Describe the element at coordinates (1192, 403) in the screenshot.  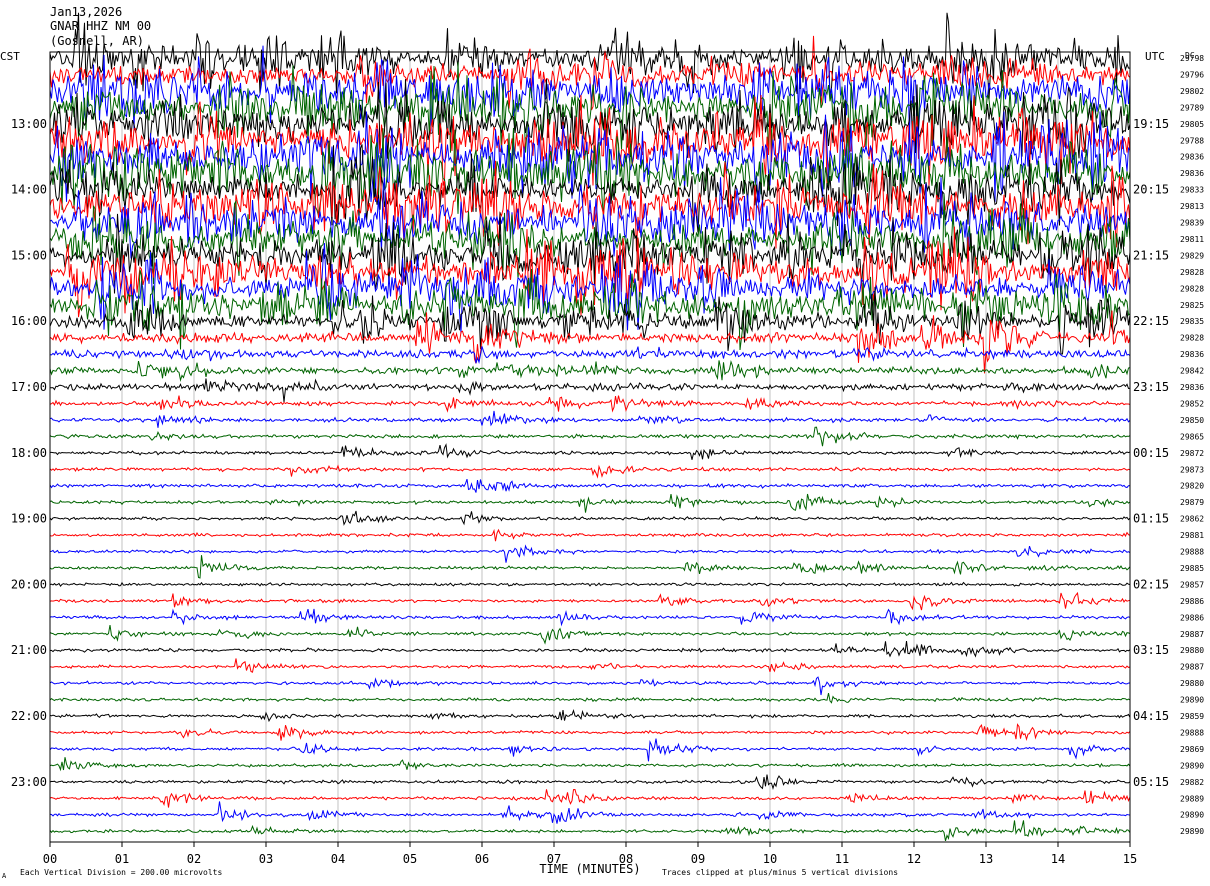
I see `dc-offset-label: 29852` at that location.